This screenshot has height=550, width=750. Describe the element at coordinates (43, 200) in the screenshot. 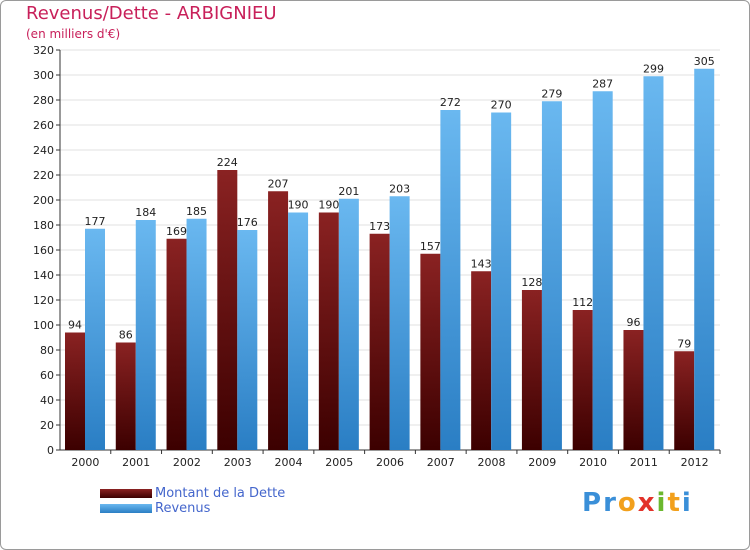

I see `y-tick-label: 200` at that location.